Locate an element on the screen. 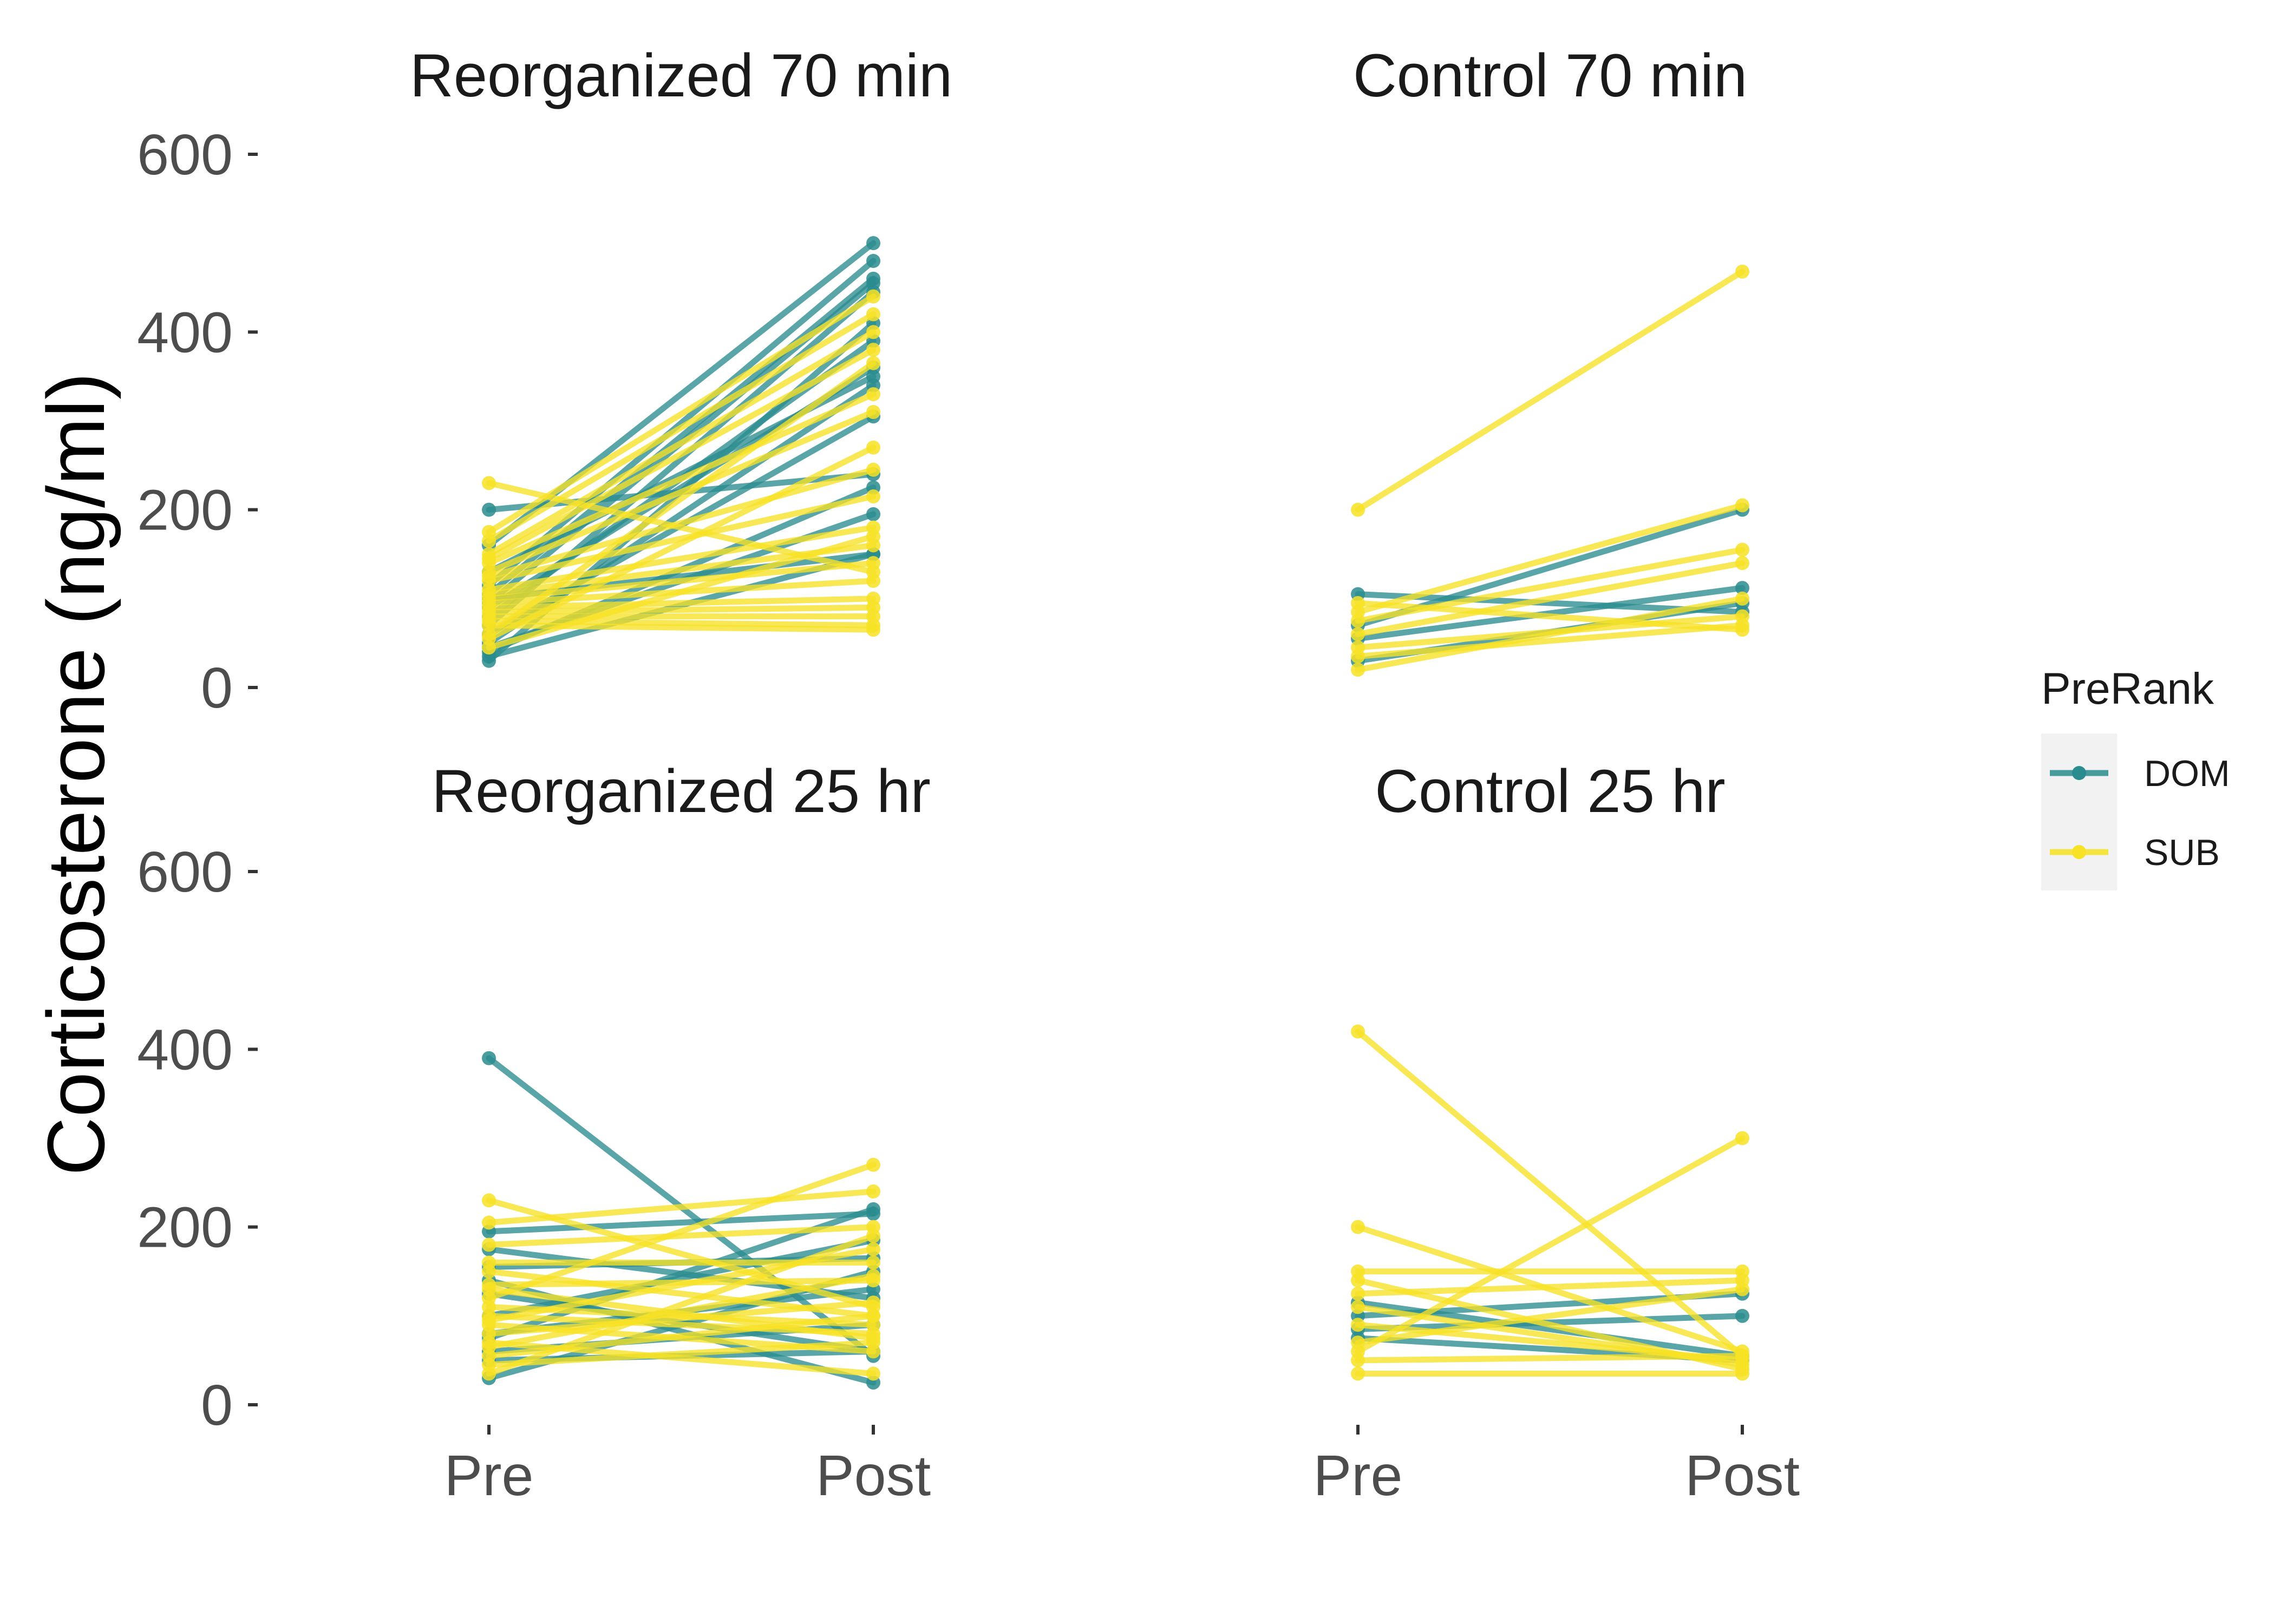  x-tick-label: Pre is located at coordinates (1358, 1476).